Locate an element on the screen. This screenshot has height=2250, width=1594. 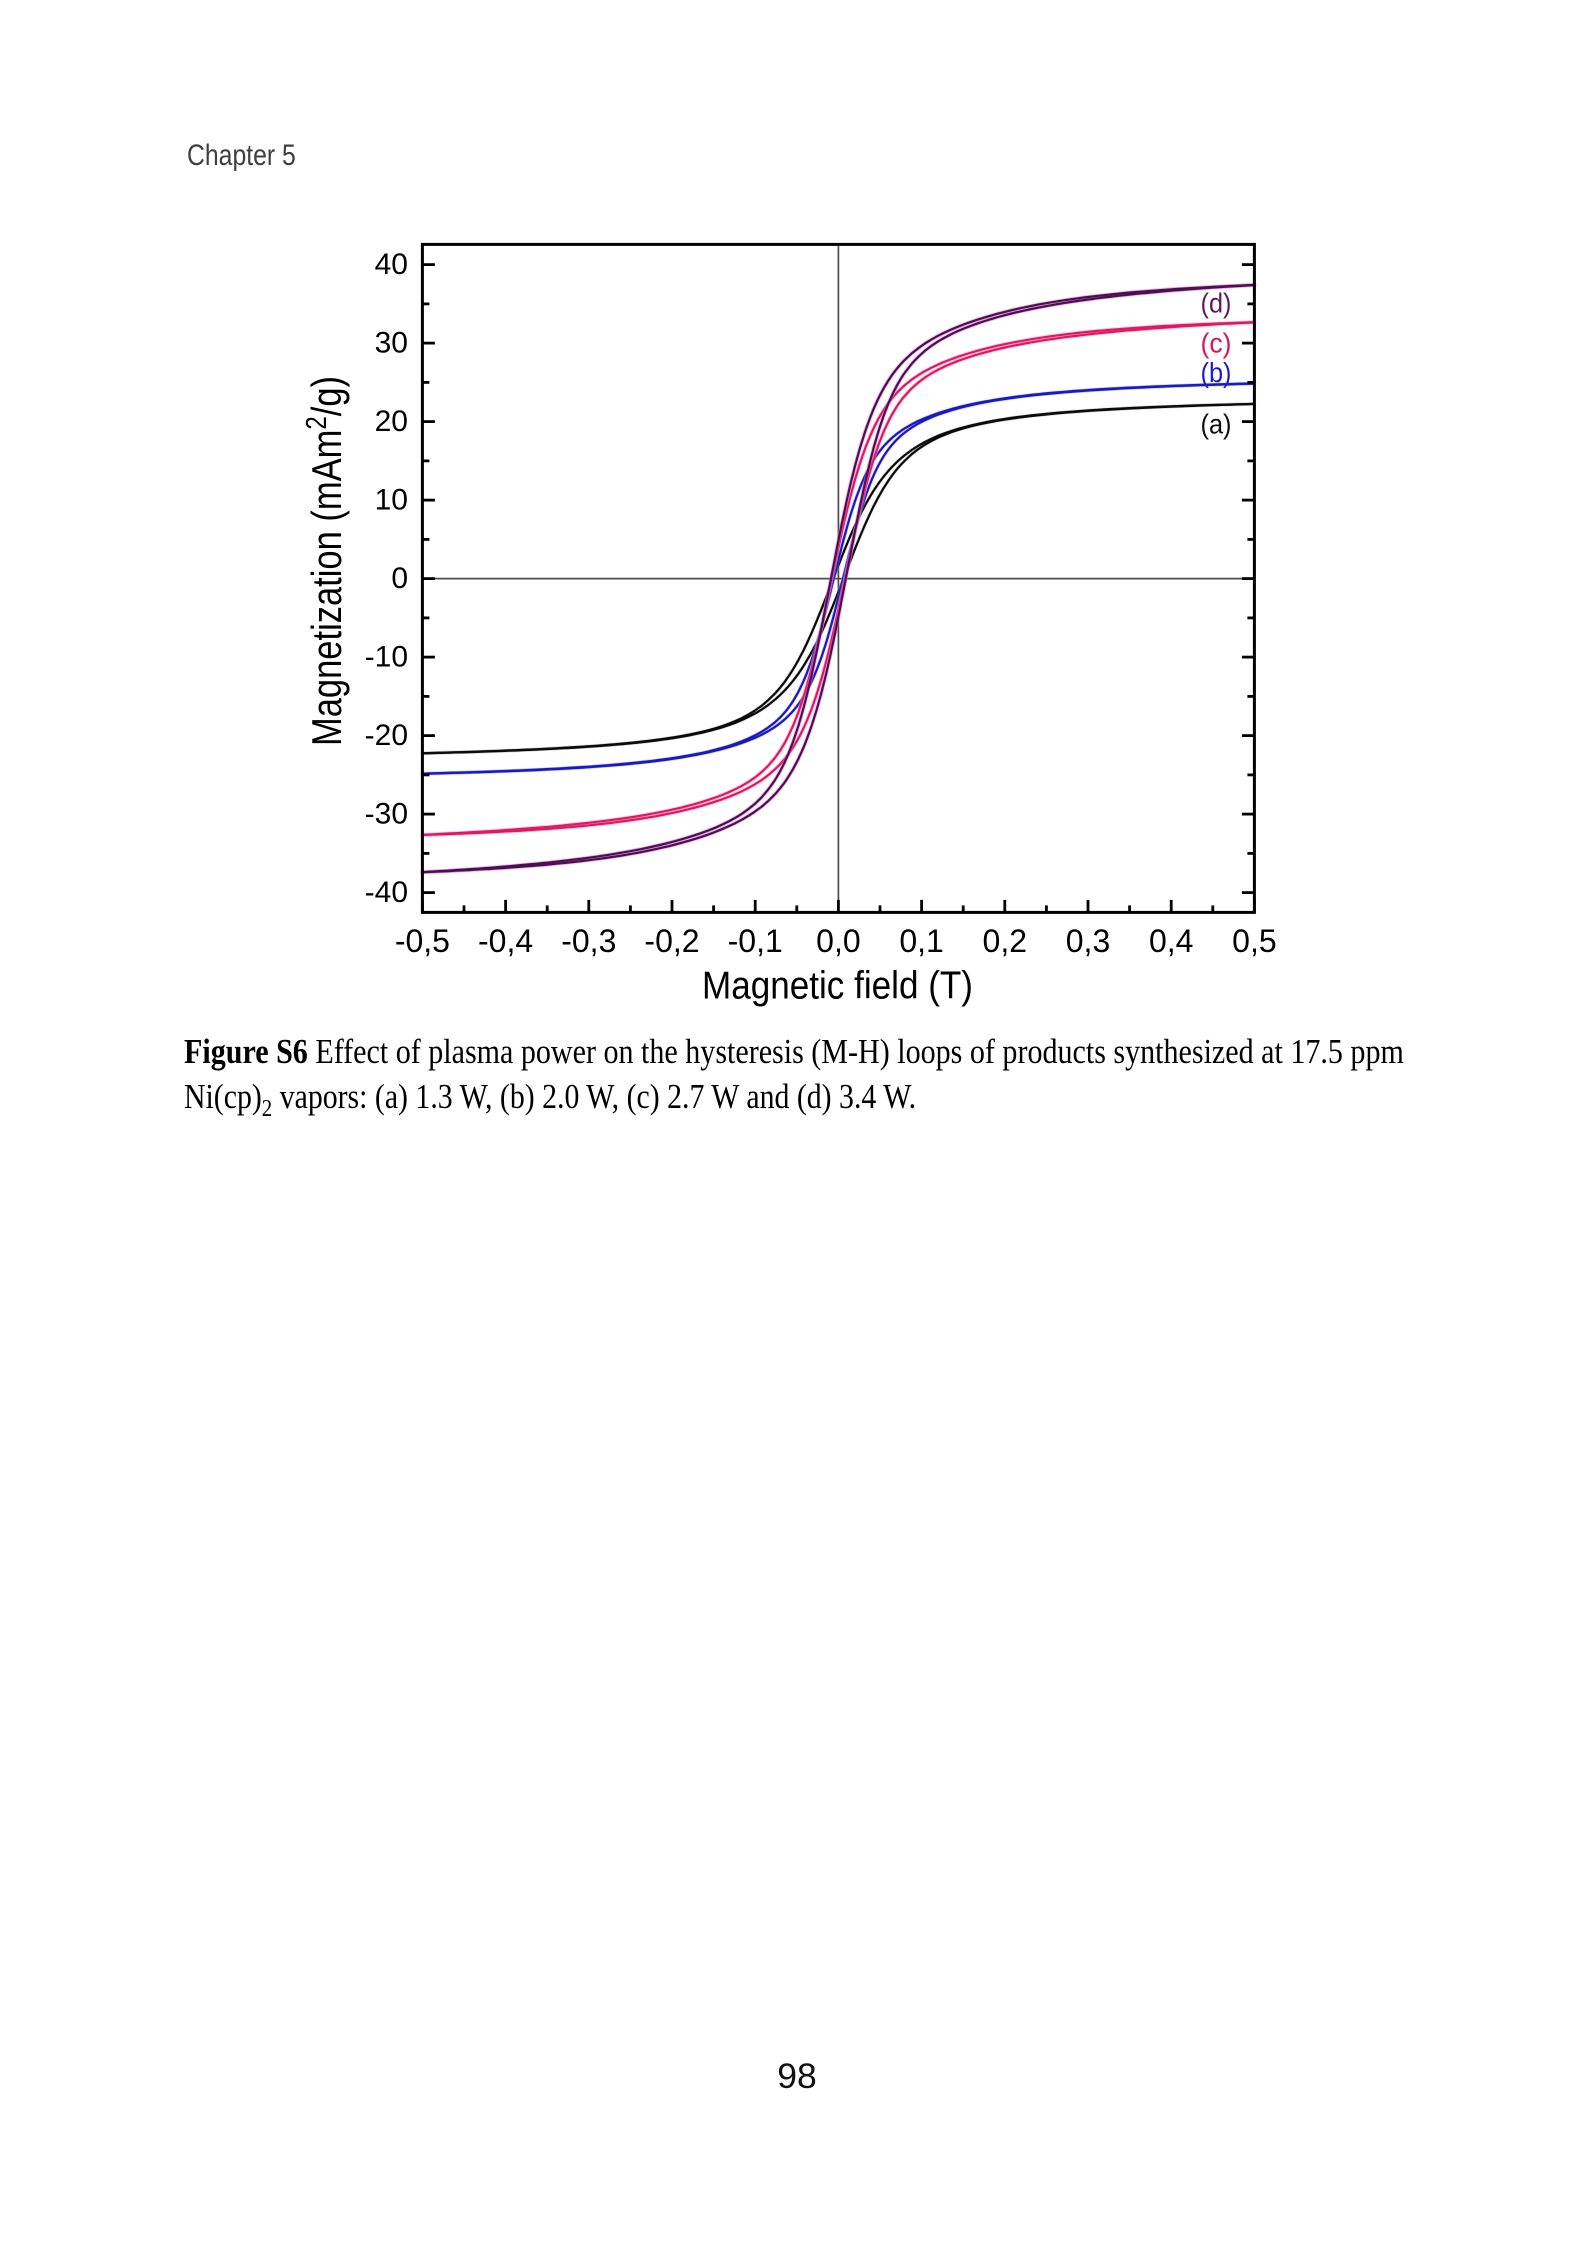
svg-text: 30 is located at coordinates (391, 343).